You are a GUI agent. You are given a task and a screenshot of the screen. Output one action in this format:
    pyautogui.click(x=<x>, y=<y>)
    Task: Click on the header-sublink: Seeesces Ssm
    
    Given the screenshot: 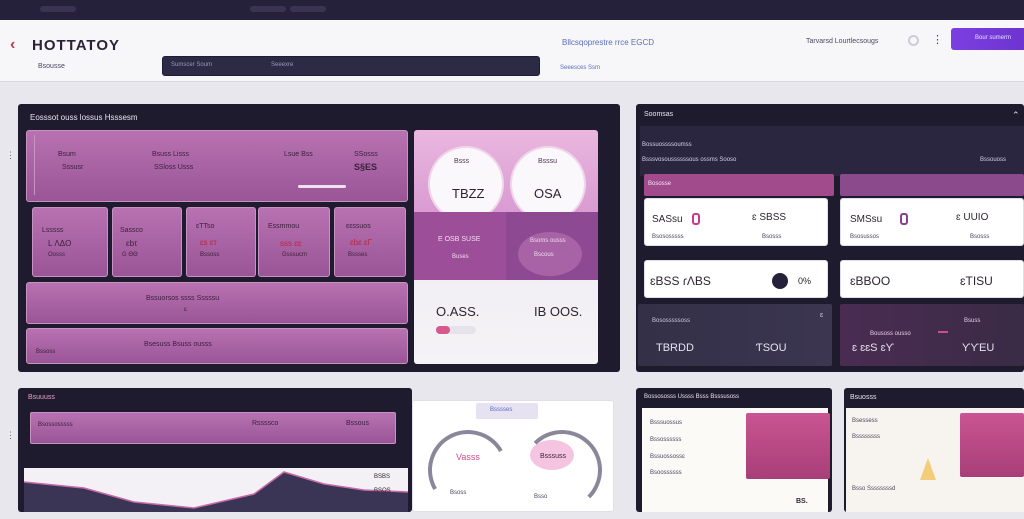 What is the action you would take?
    pyautogui.click(x=580, y=68)
    